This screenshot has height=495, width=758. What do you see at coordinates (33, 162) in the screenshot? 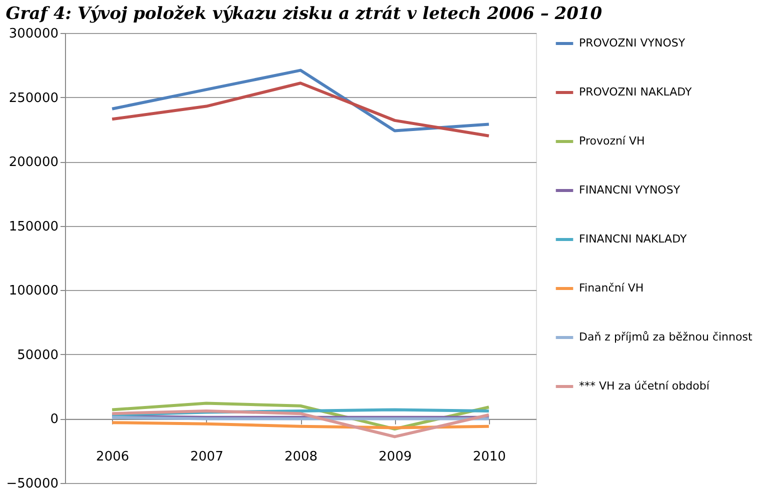
I see `y-tick-label: 200000` at bounding box center [33, 162].